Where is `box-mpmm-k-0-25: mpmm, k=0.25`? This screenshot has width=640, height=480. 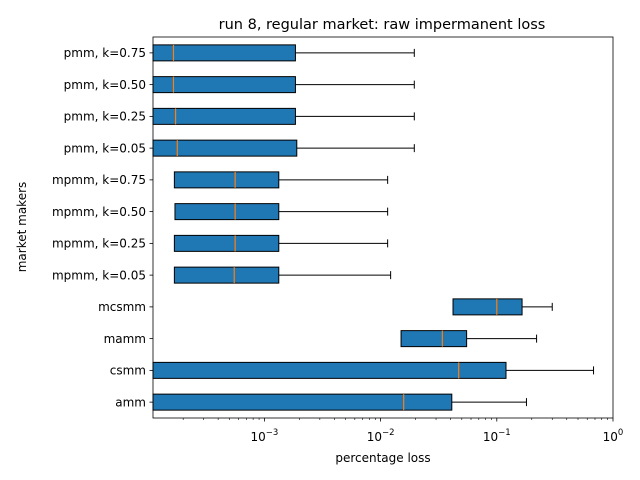
box-mpmm-k-0-25: mpmm, k=0.25 is located at coordinates (220, 243).